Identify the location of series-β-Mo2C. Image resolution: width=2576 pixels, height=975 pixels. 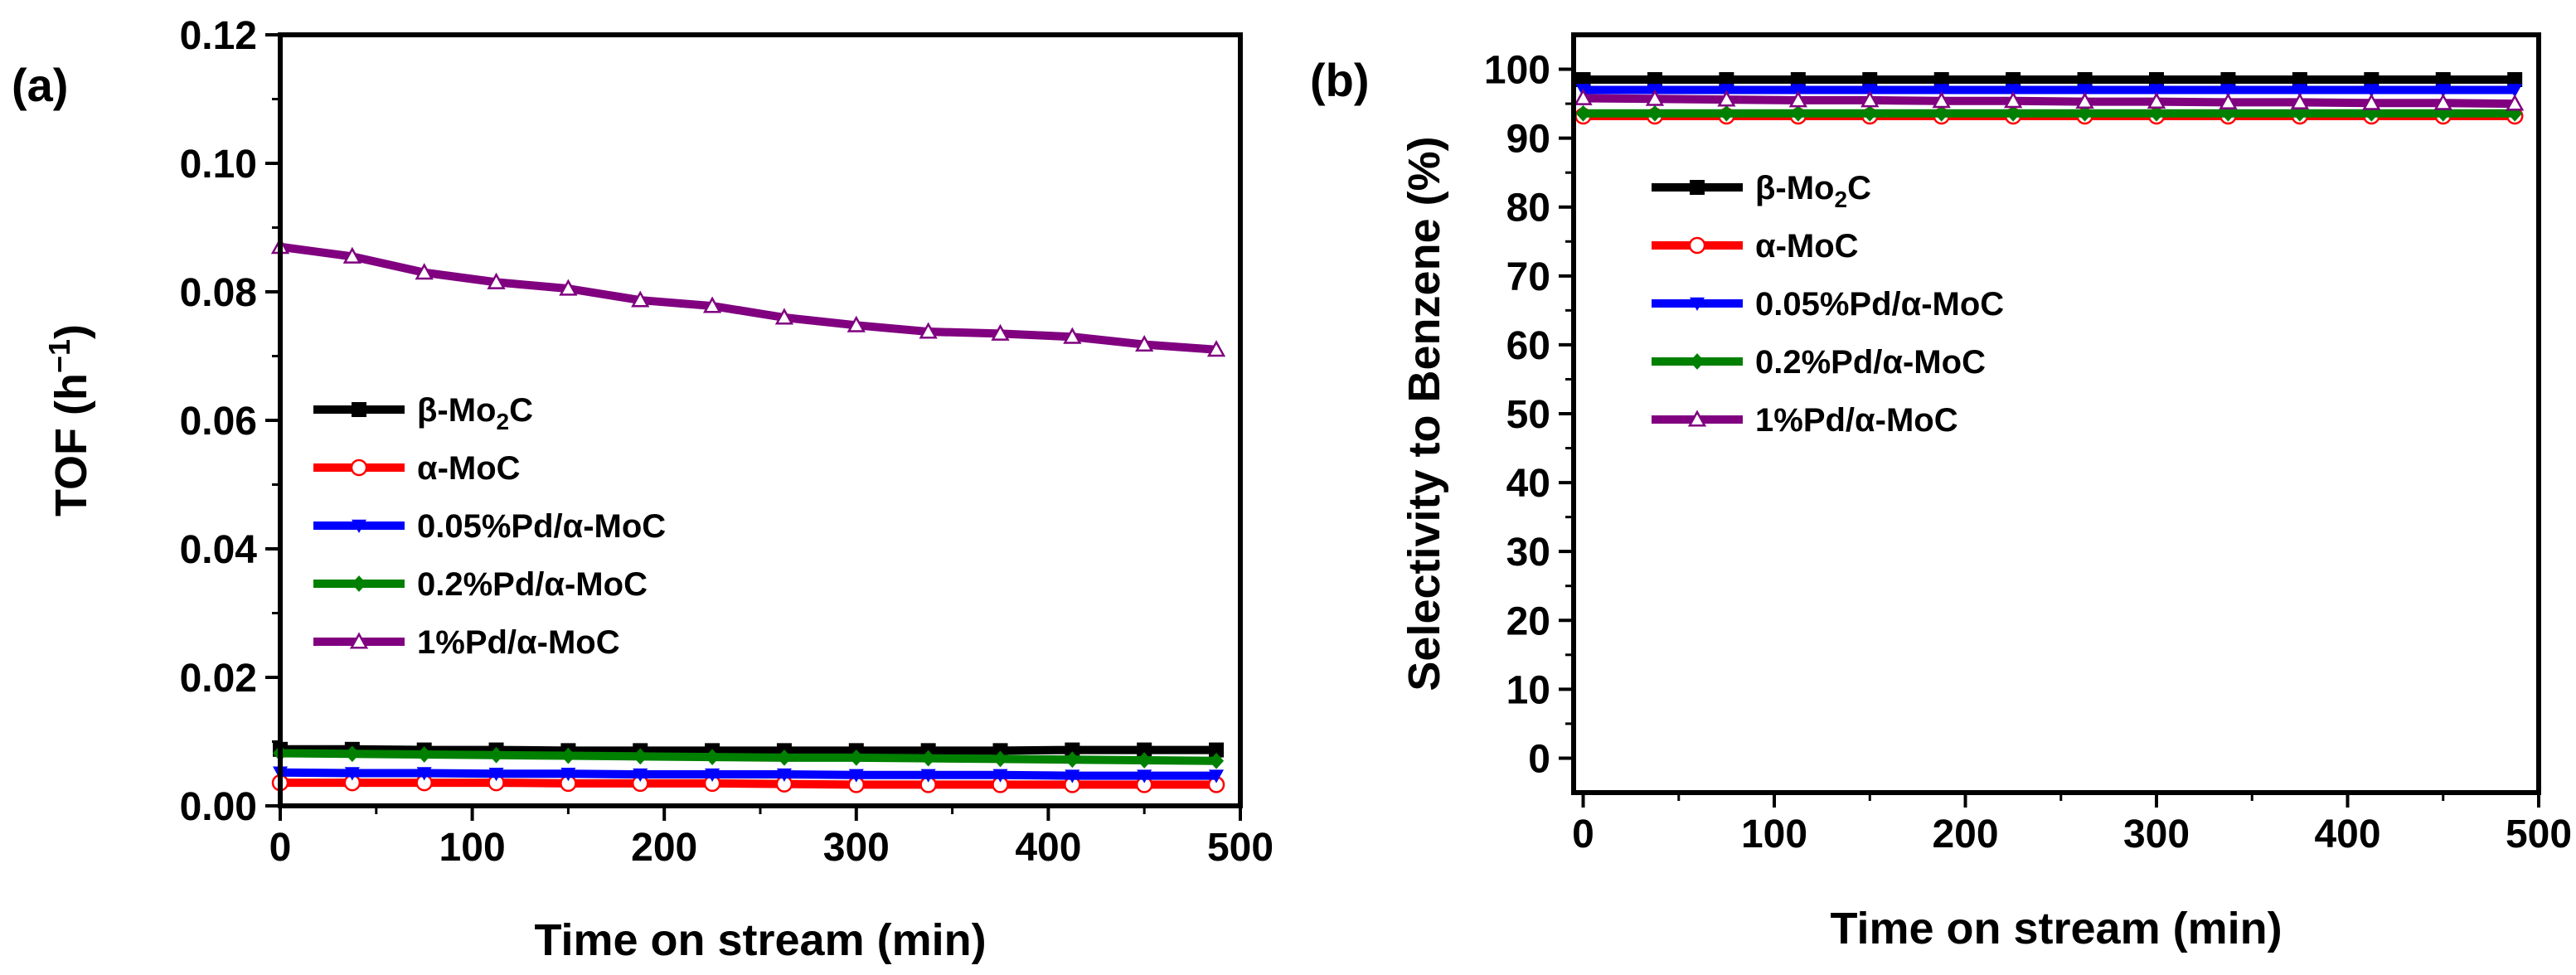
(2049, 80).